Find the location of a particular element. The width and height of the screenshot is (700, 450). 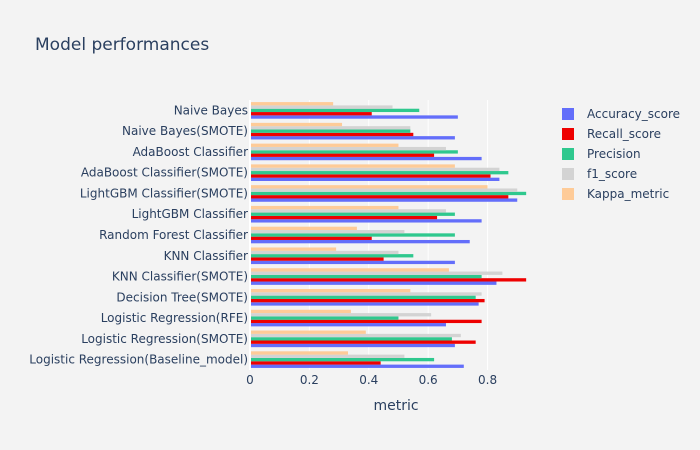

legend-item: Precision is located at coordinates (601, 154).